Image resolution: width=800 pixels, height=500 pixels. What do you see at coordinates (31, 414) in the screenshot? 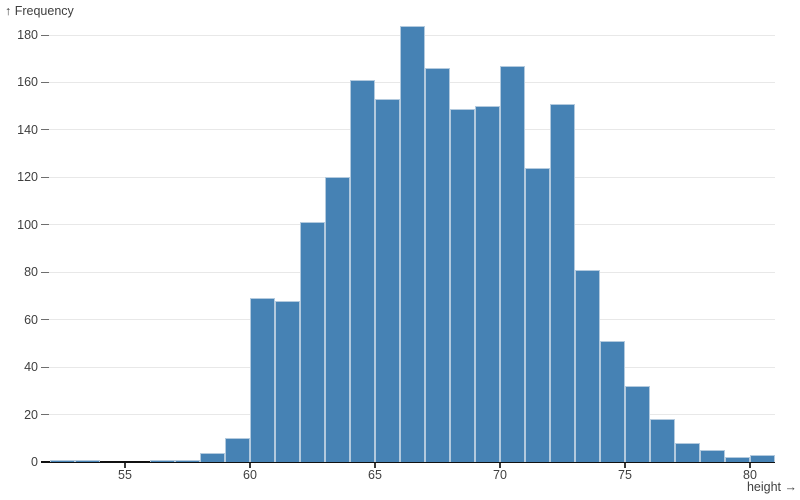
I see `y-tick-label-20: 20` at bounding box center [31, 414].